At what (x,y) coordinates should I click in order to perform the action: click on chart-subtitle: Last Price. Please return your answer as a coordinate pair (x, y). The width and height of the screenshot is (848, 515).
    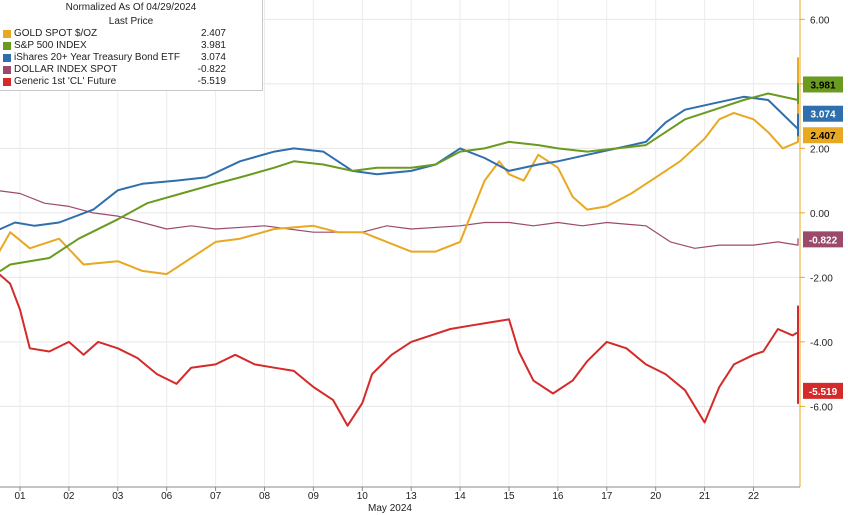
    Looking at the image, I should click on (131, 21).